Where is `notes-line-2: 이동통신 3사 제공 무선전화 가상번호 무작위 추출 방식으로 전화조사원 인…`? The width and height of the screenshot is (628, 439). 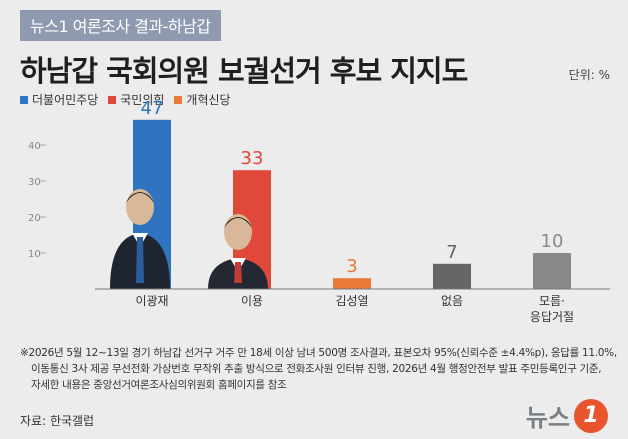
notes-line-2: 이동통신 3사 제공 무선전화 가상번호 무작위 추출 방식으로 전화조사원 인… is located at coordinates (316, 369).